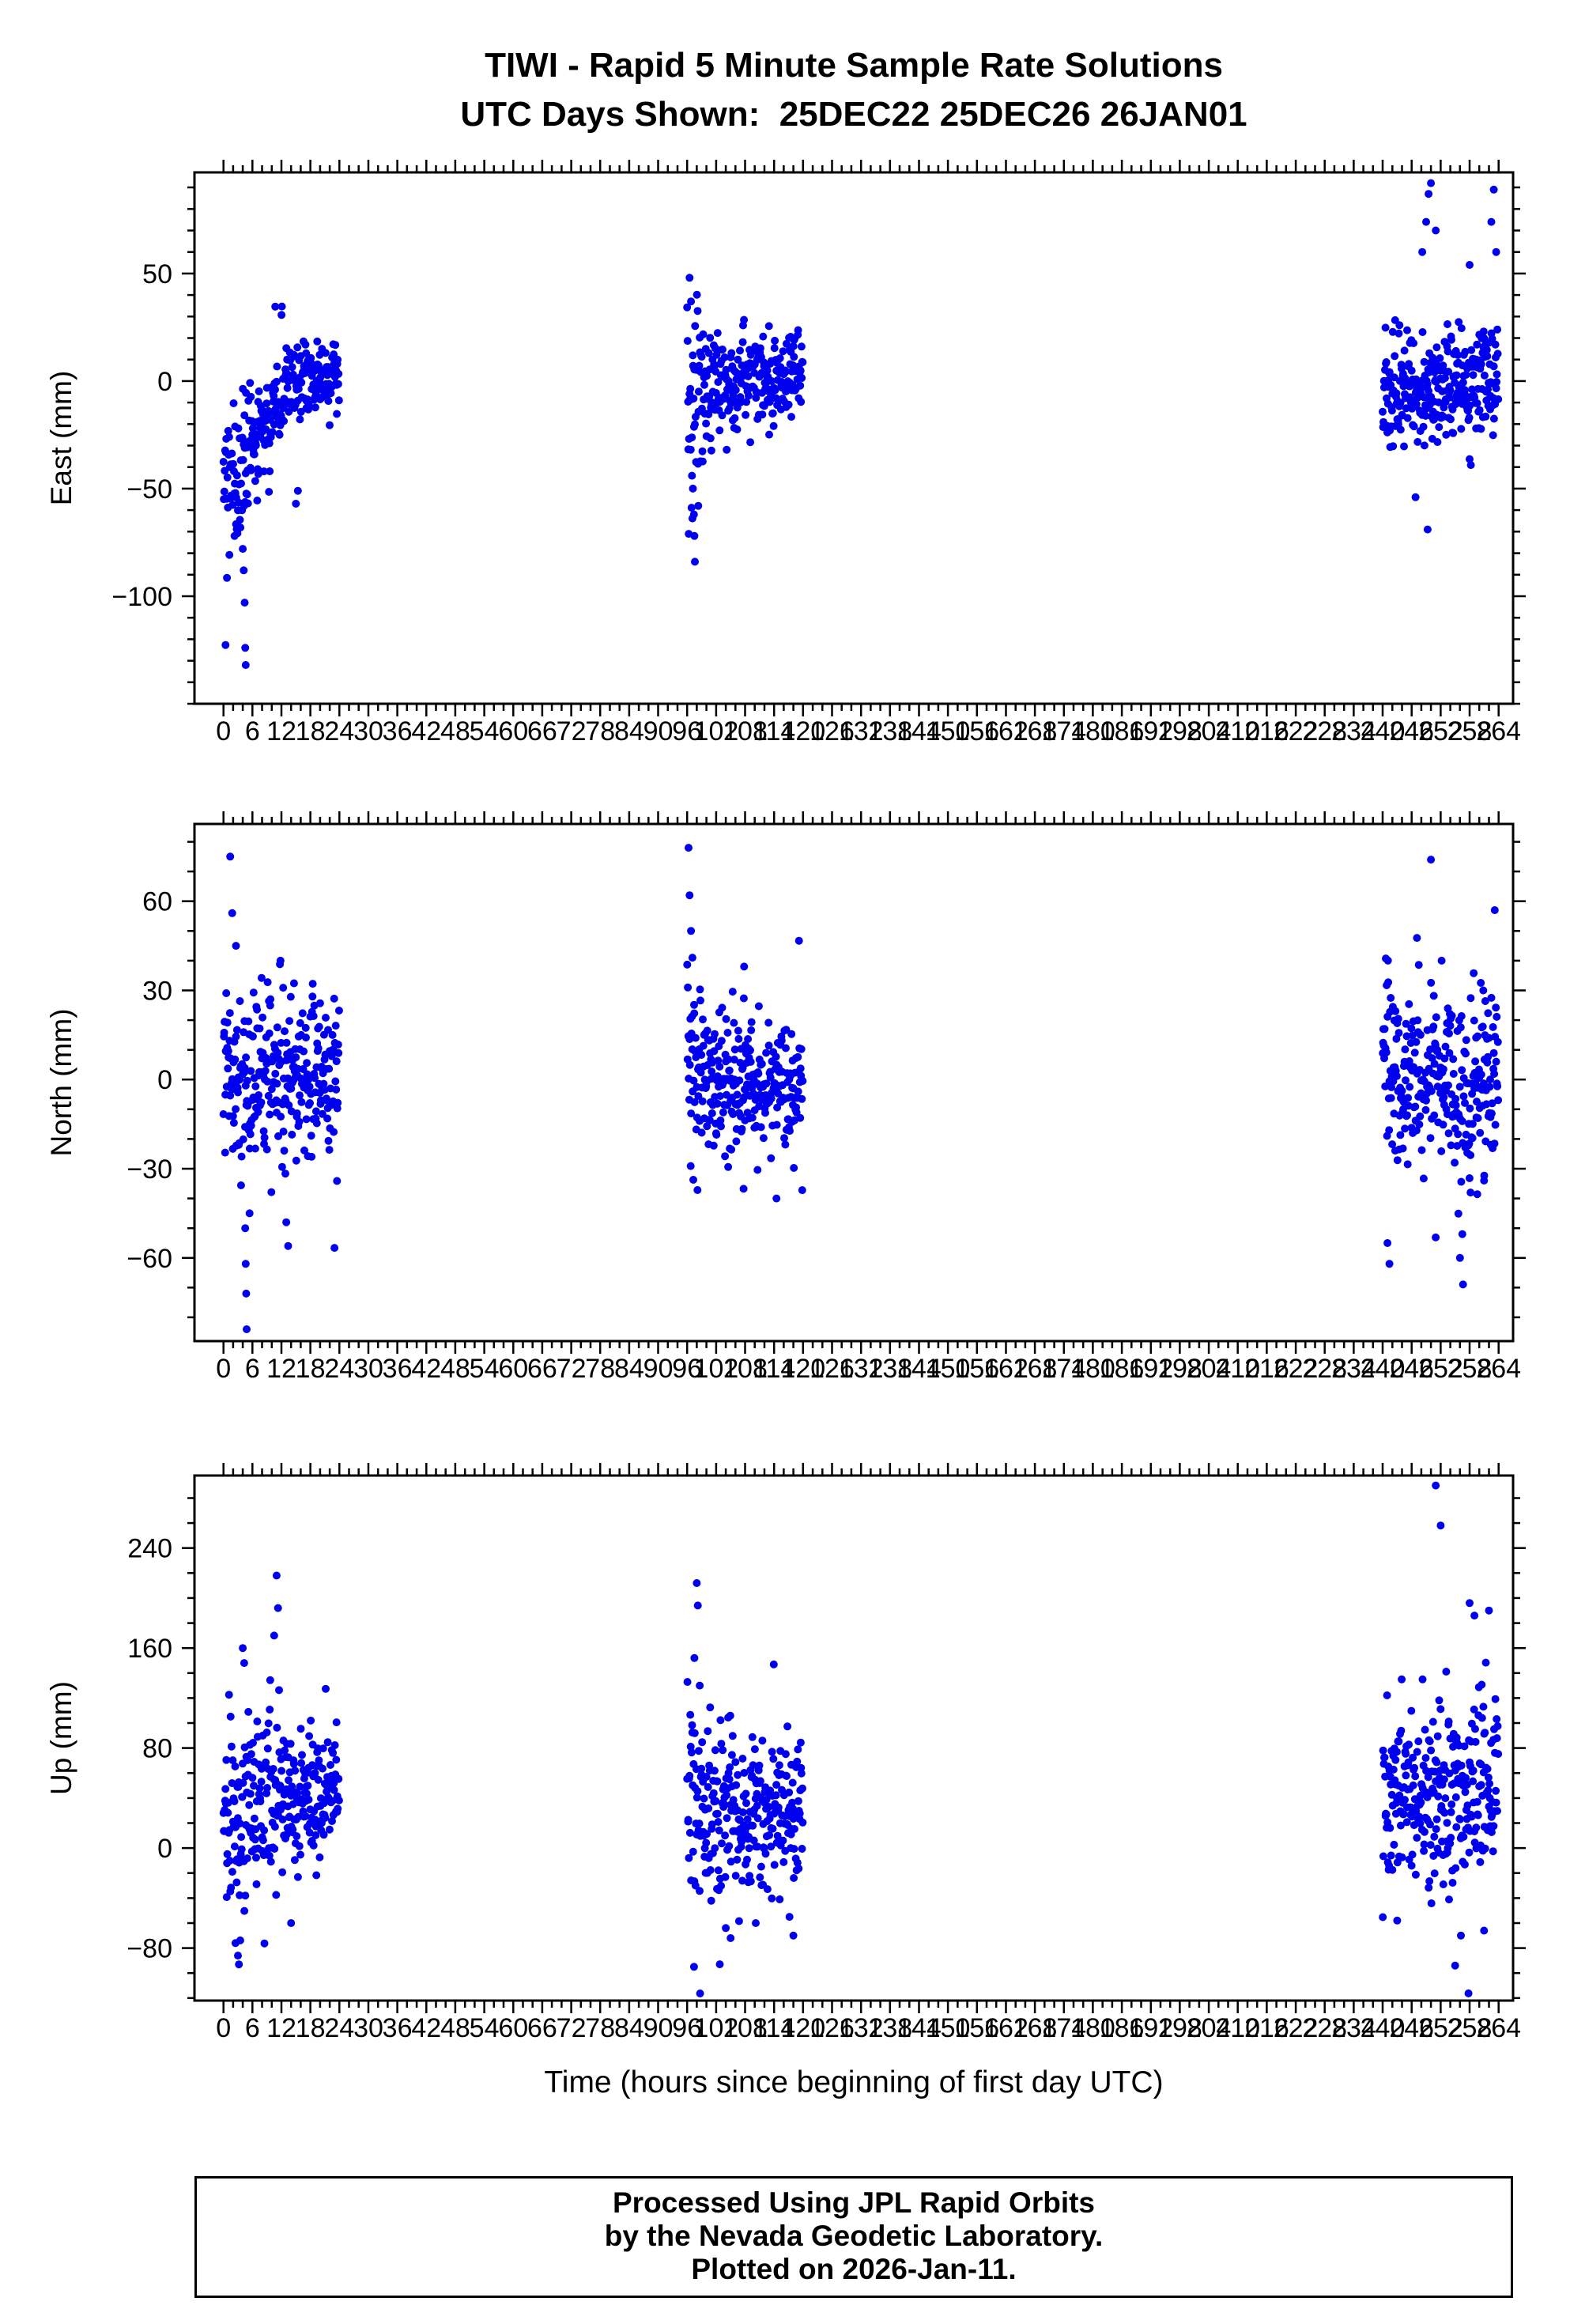 This screenshot has width=1570, height=2324. I want to click on x-tick-label: 180, so click(1092, 2028).